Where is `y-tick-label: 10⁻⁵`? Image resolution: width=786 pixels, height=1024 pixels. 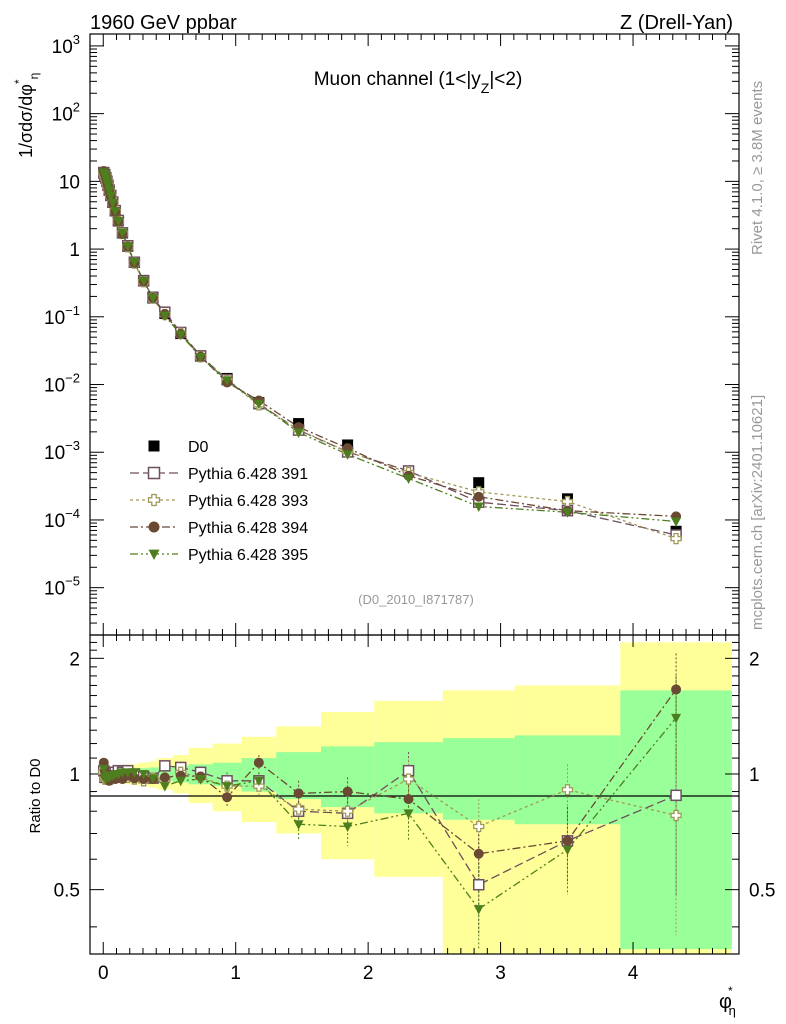 y-tick-label: 10⁻⁵ is located at coordinates (62, 587).